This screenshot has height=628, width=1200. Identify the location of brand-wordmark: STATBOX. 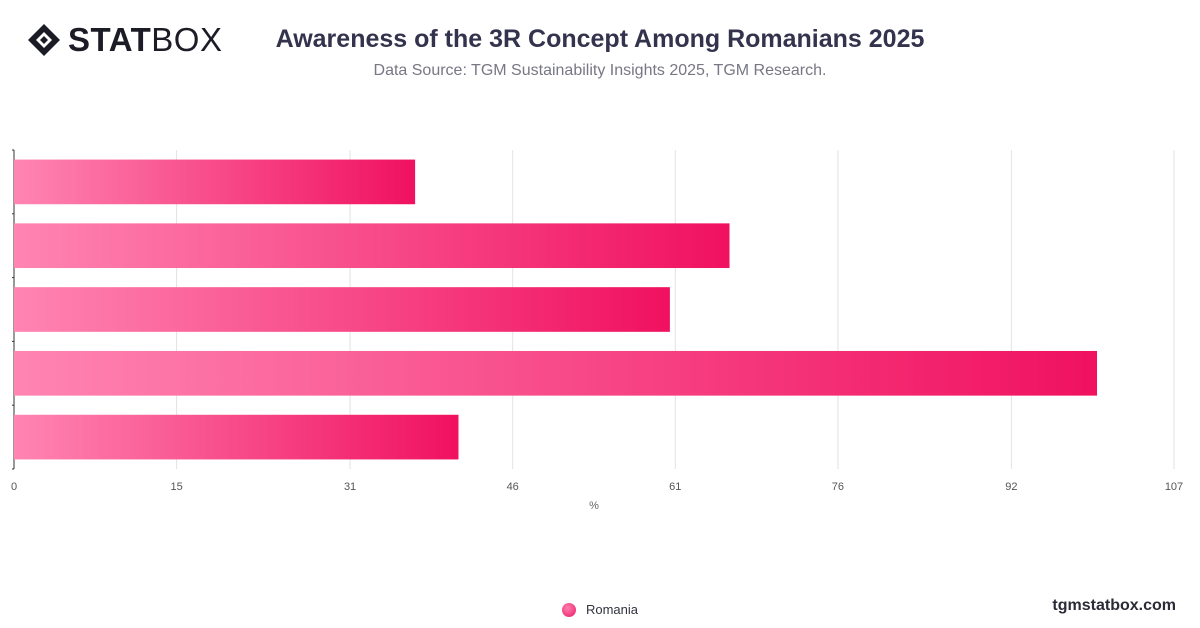
(145, 40).